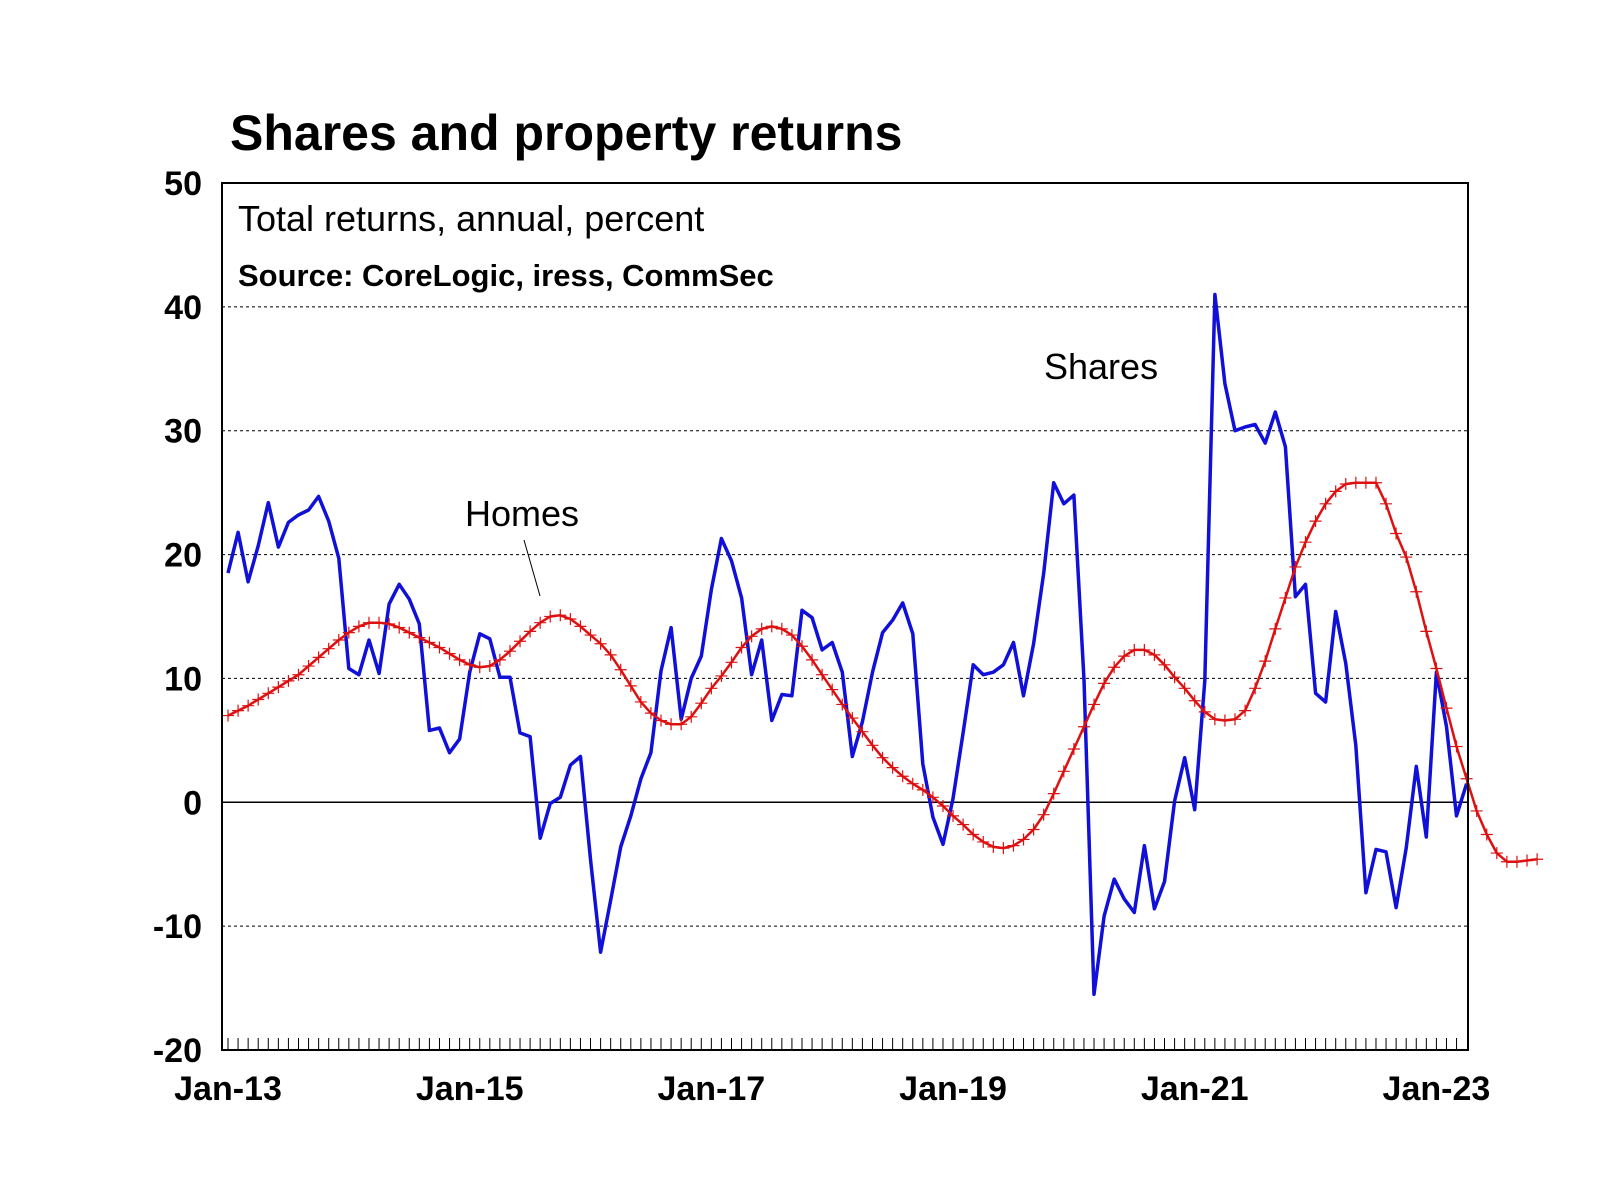 The height and width of the screenshot is (1200, 1600). I want to click on x-tick-label: Jan-23, so click(1437, 1089).